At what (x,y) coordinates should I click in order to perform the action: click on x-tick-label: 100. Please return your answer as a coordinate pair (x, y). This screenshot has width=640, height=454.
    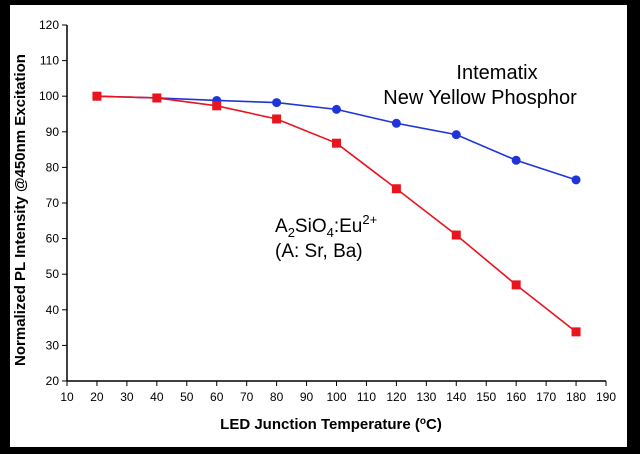
    Looking at the image, I should click on (336, 397).